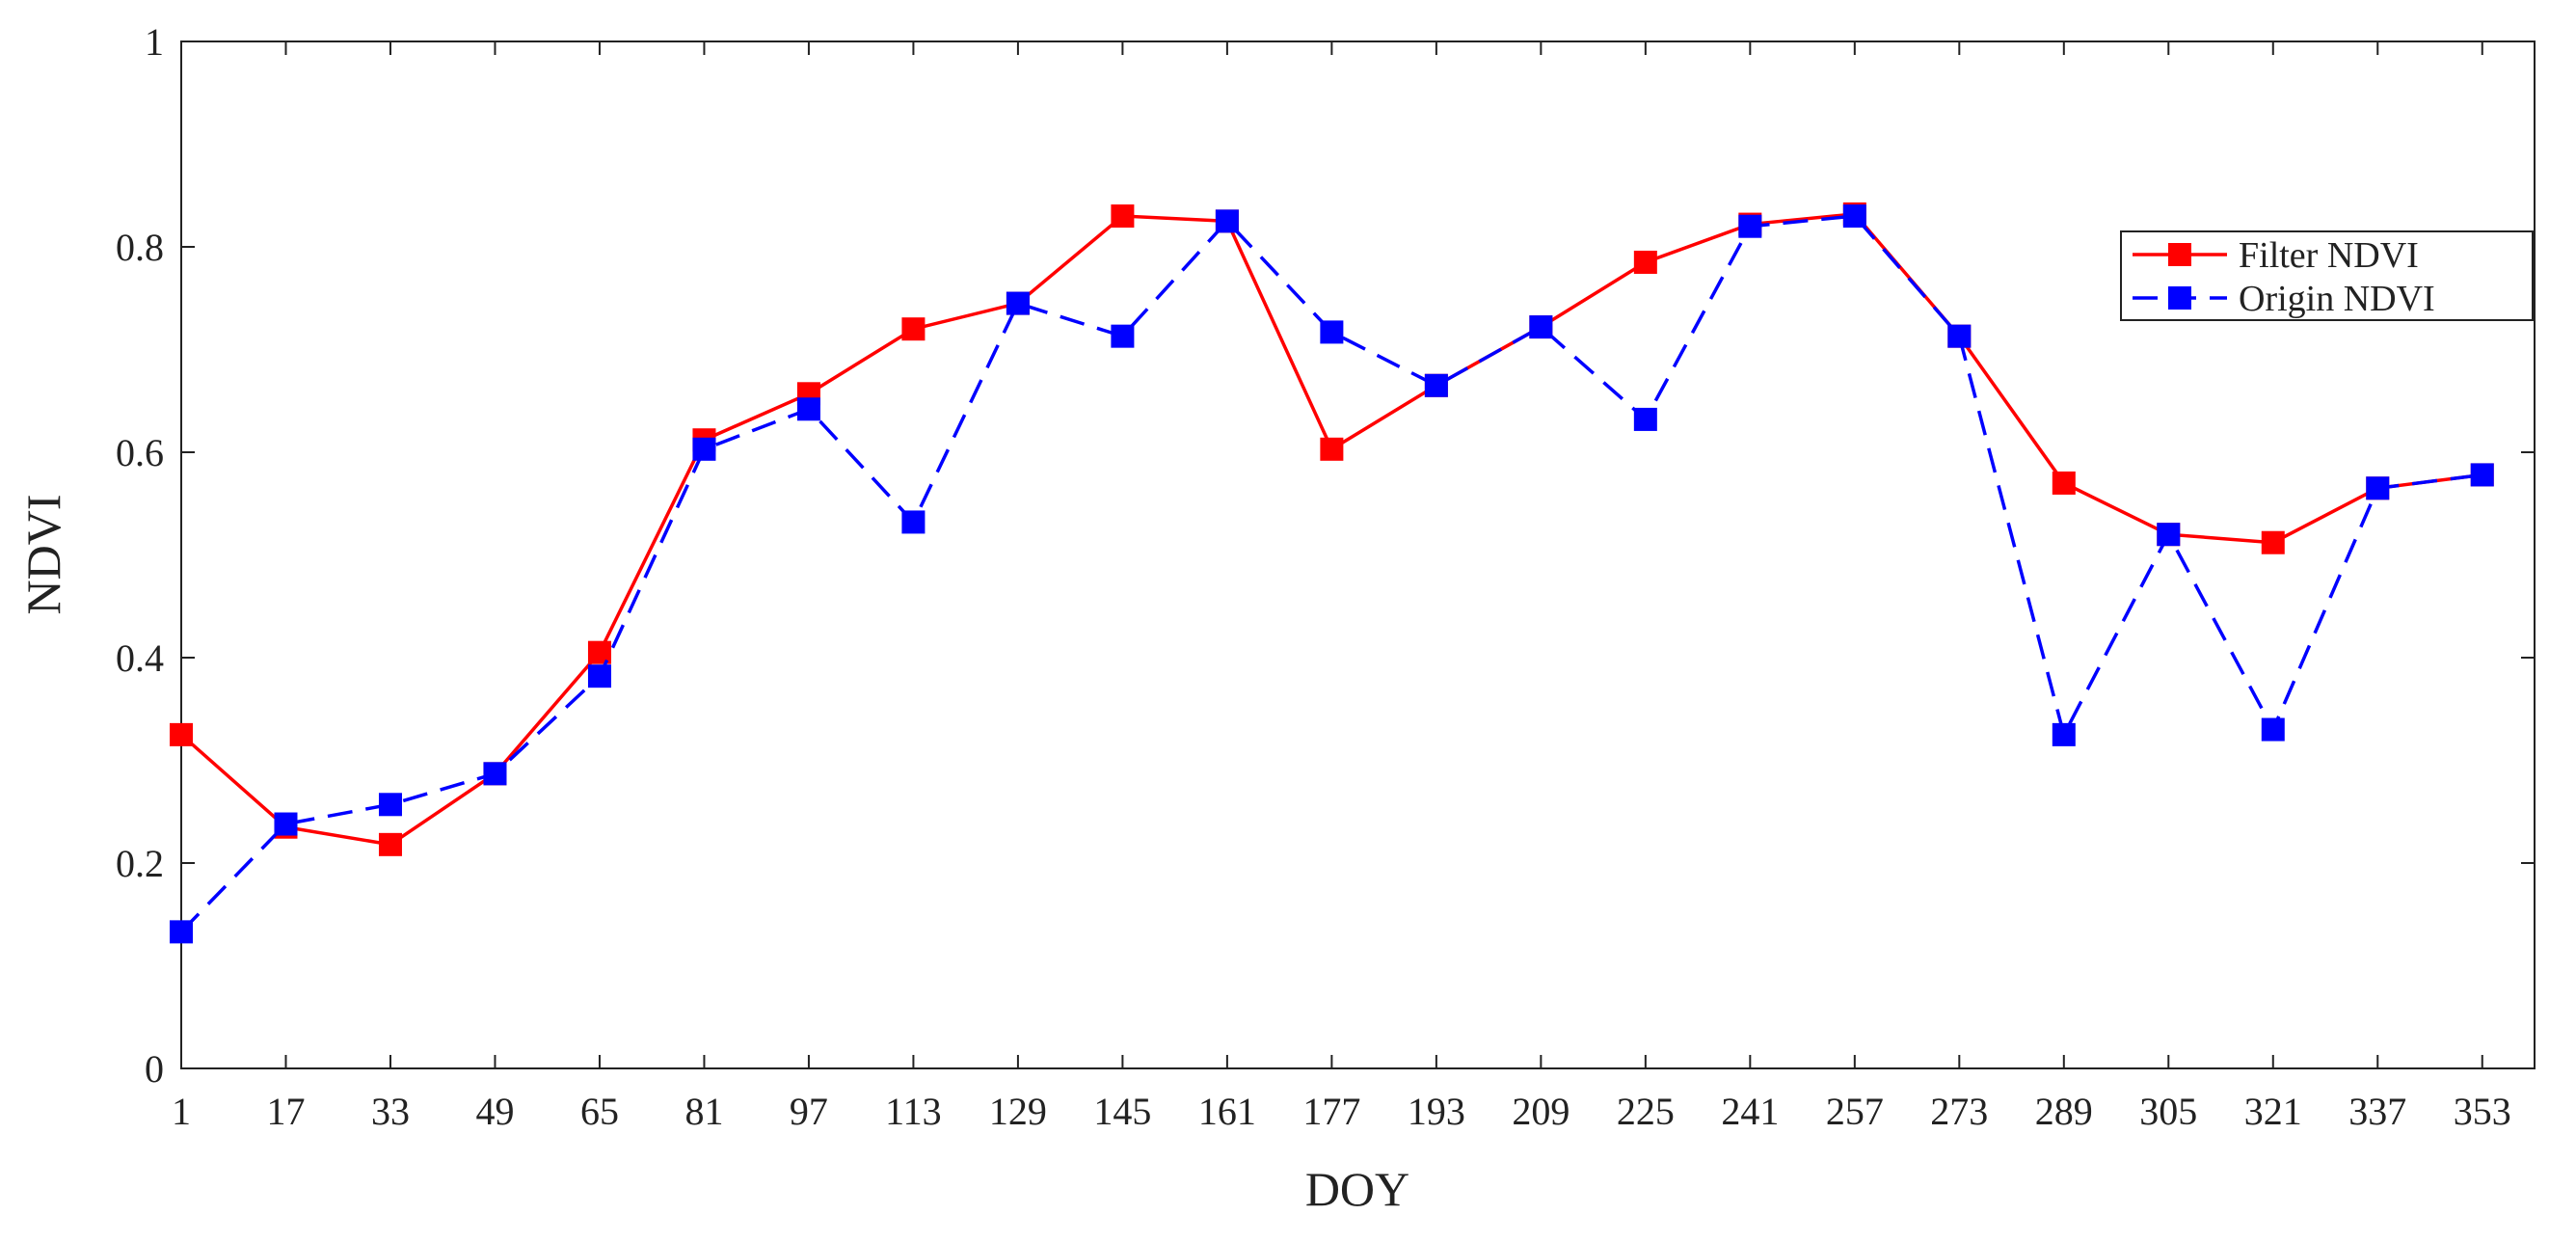 This screenshot has height=1242, width=2576. Describe the element at coordinates (704, 1111) in the screenshot. I see `x-tick-label: 81` at that location.